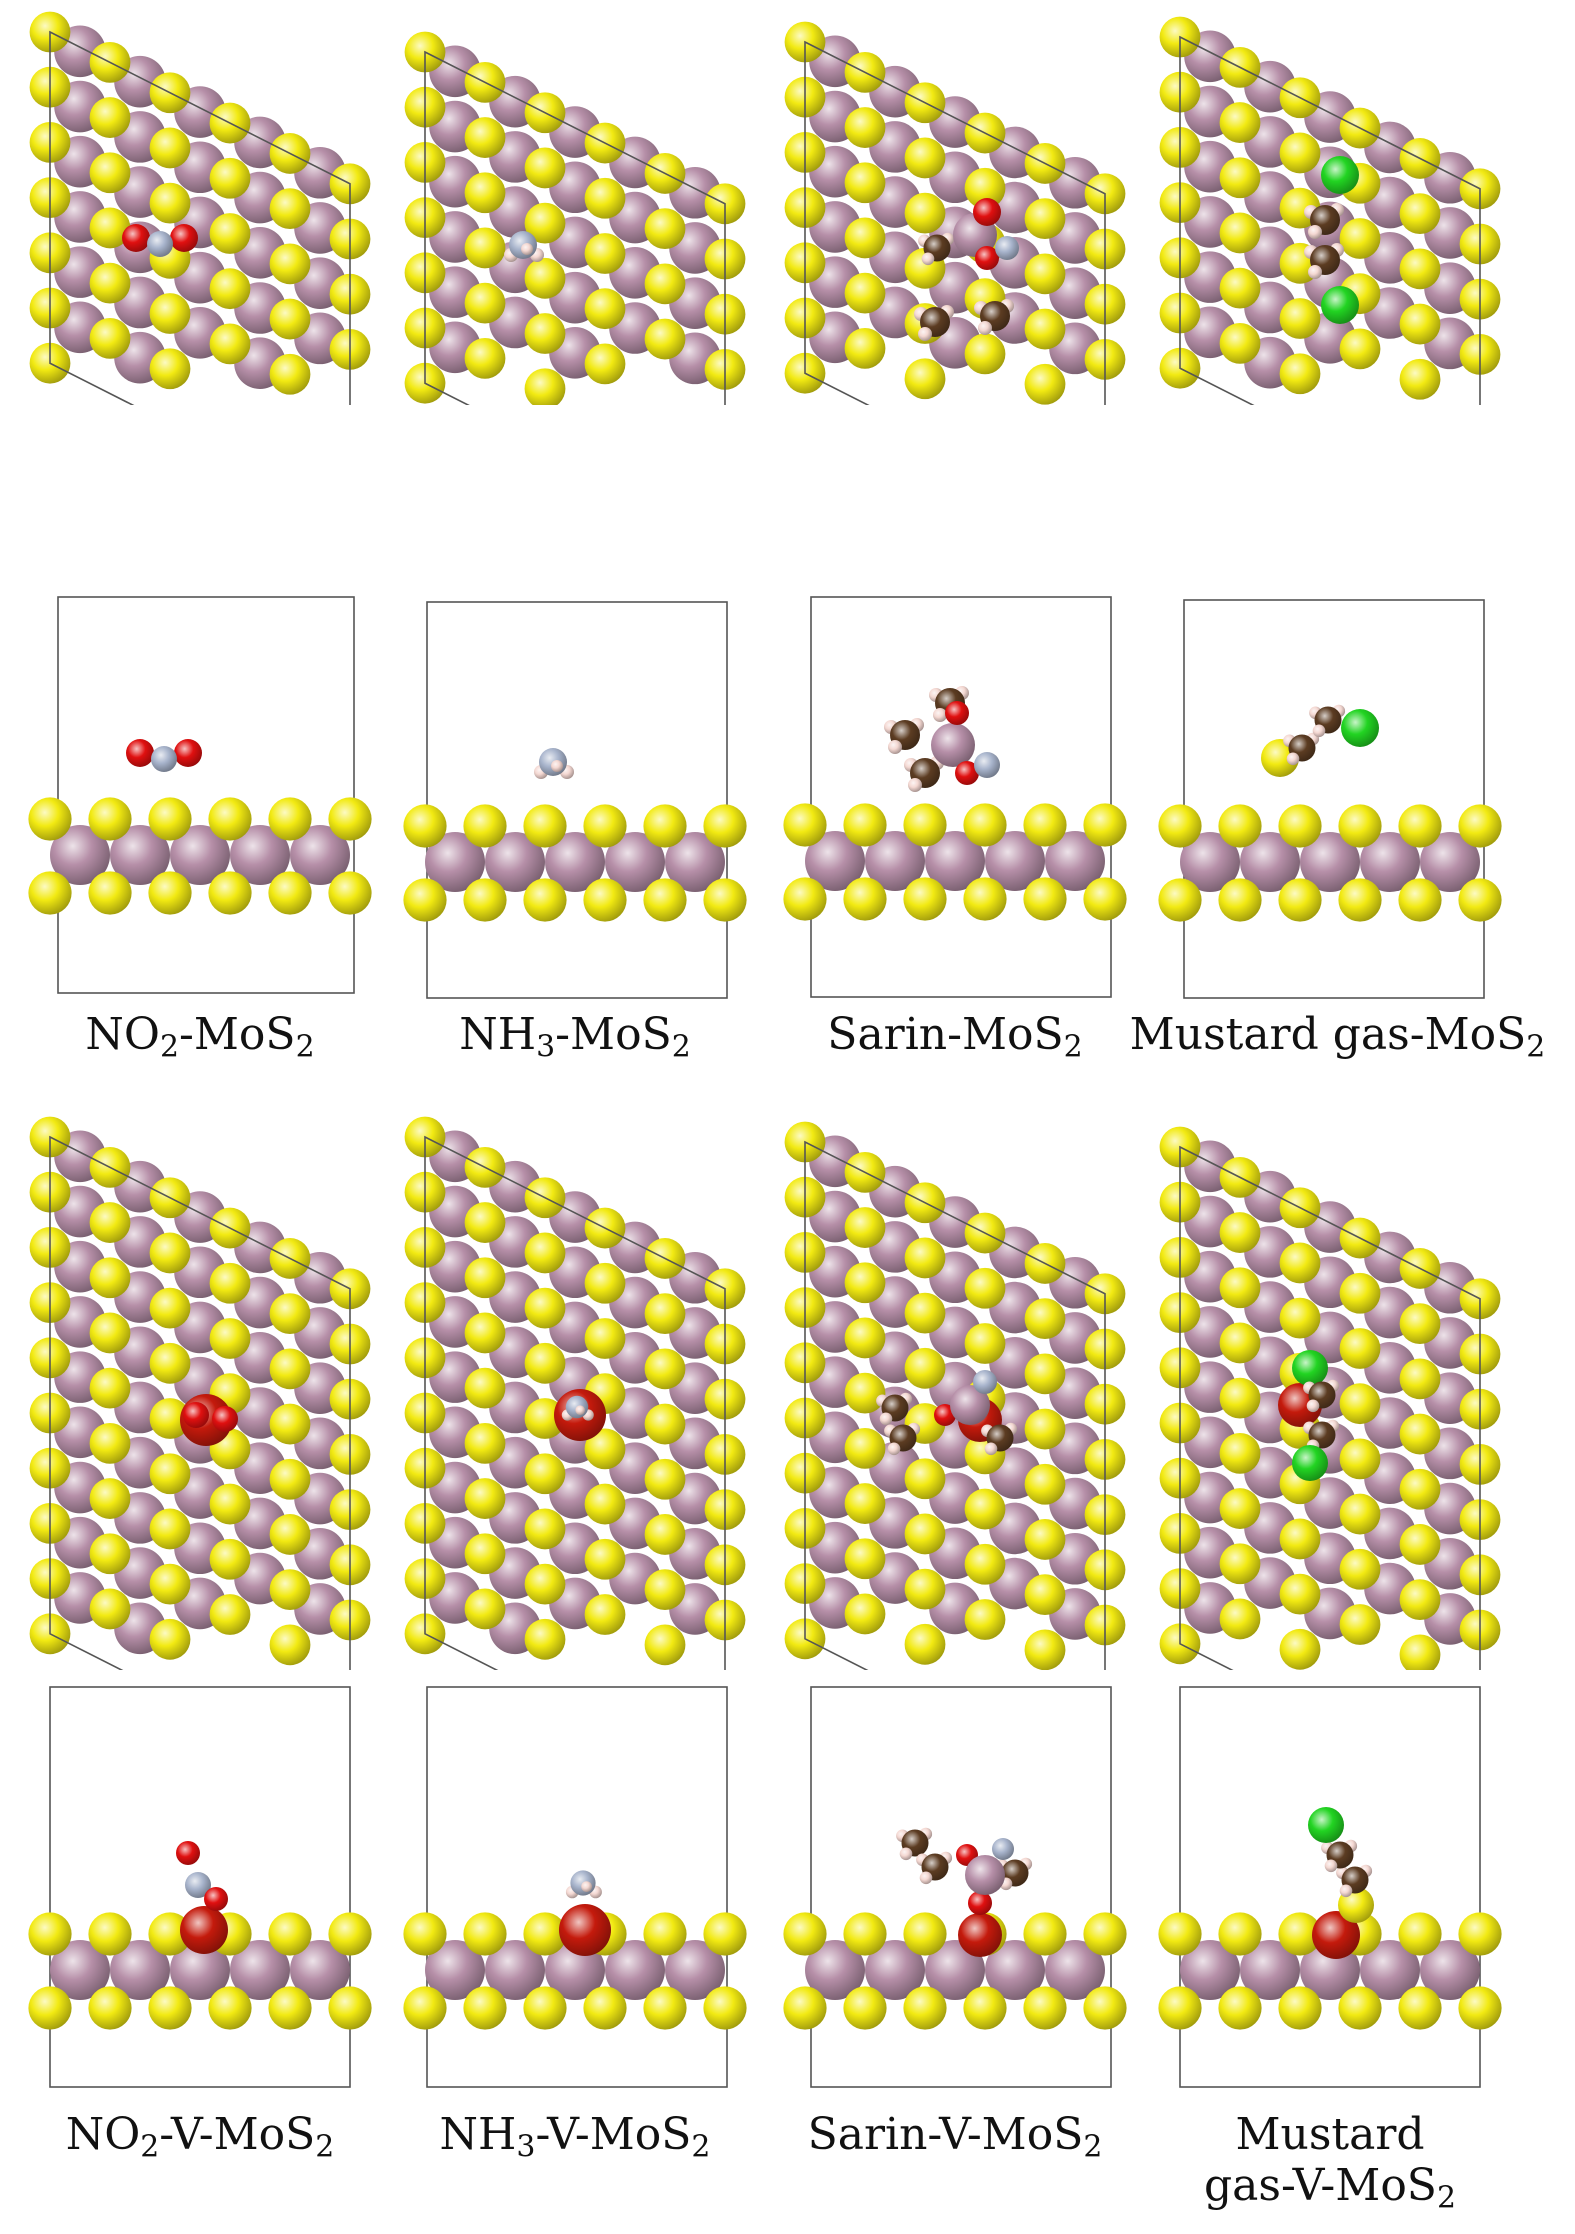  What do you see at coordinates (200, 1035) in the screenshot?
I see `caption-no2-mos2: NO2-MoS2` at bounding box center [200, 1035].